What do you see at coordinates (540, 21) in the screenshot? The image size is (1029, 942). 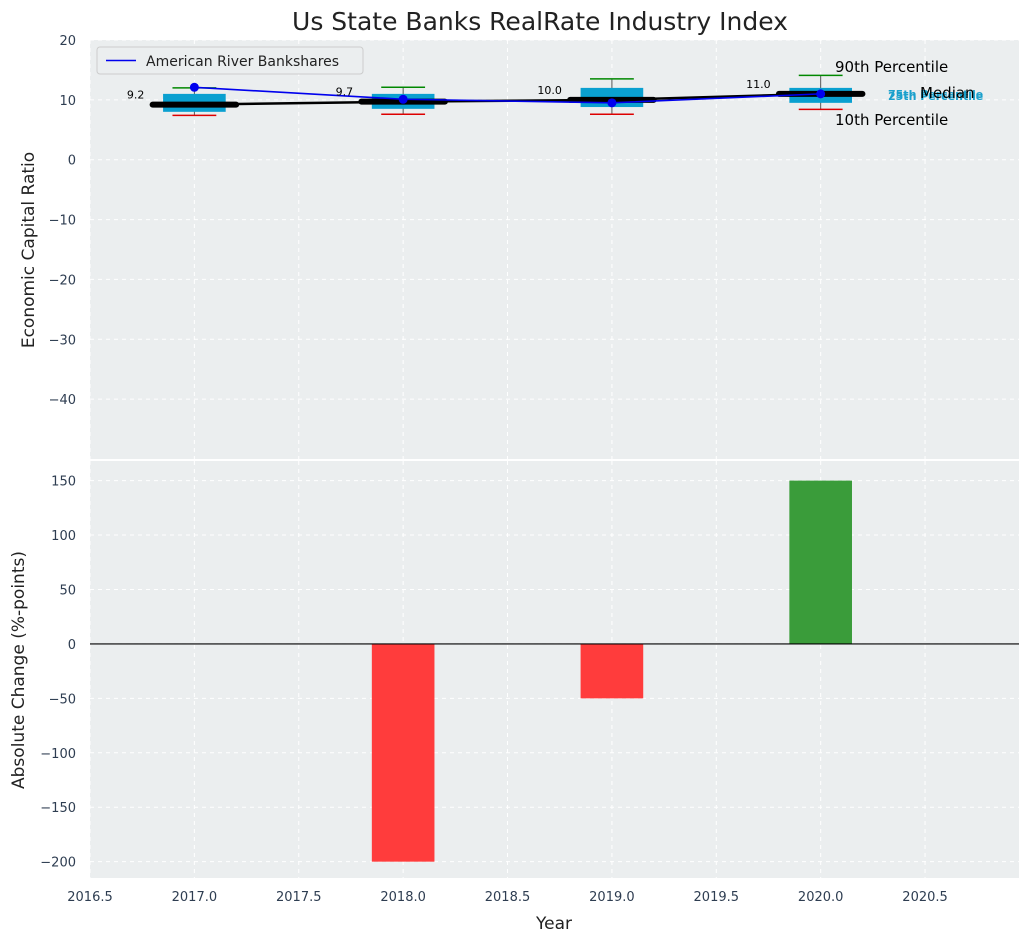 I see `chart-title: Us State Banks RealRate Industry Index` at bounding box center [540, 21].